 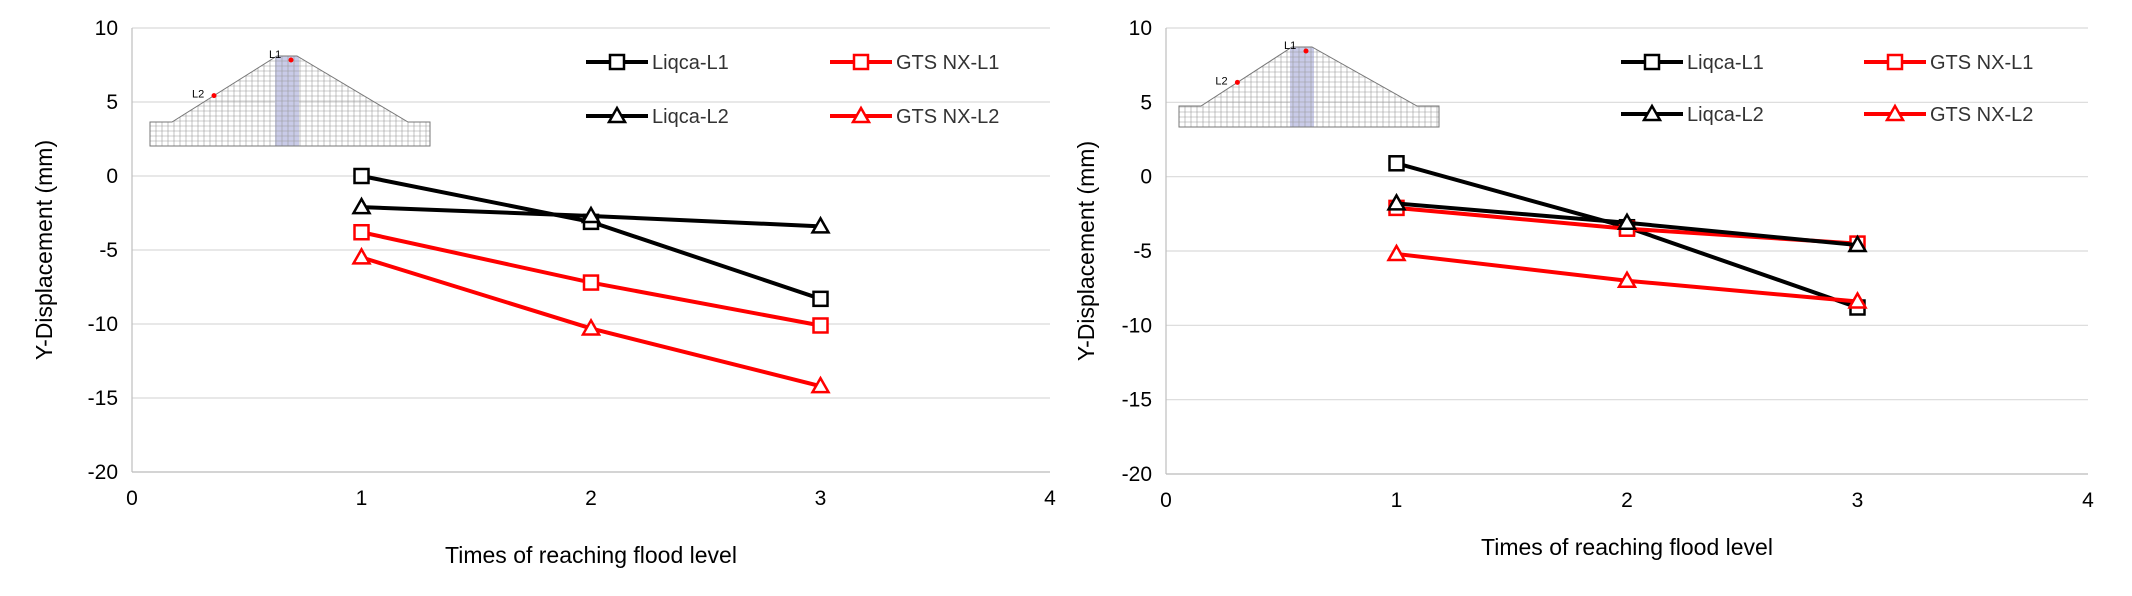 I want to click on inset-mesh, so click(x=290, y=101).